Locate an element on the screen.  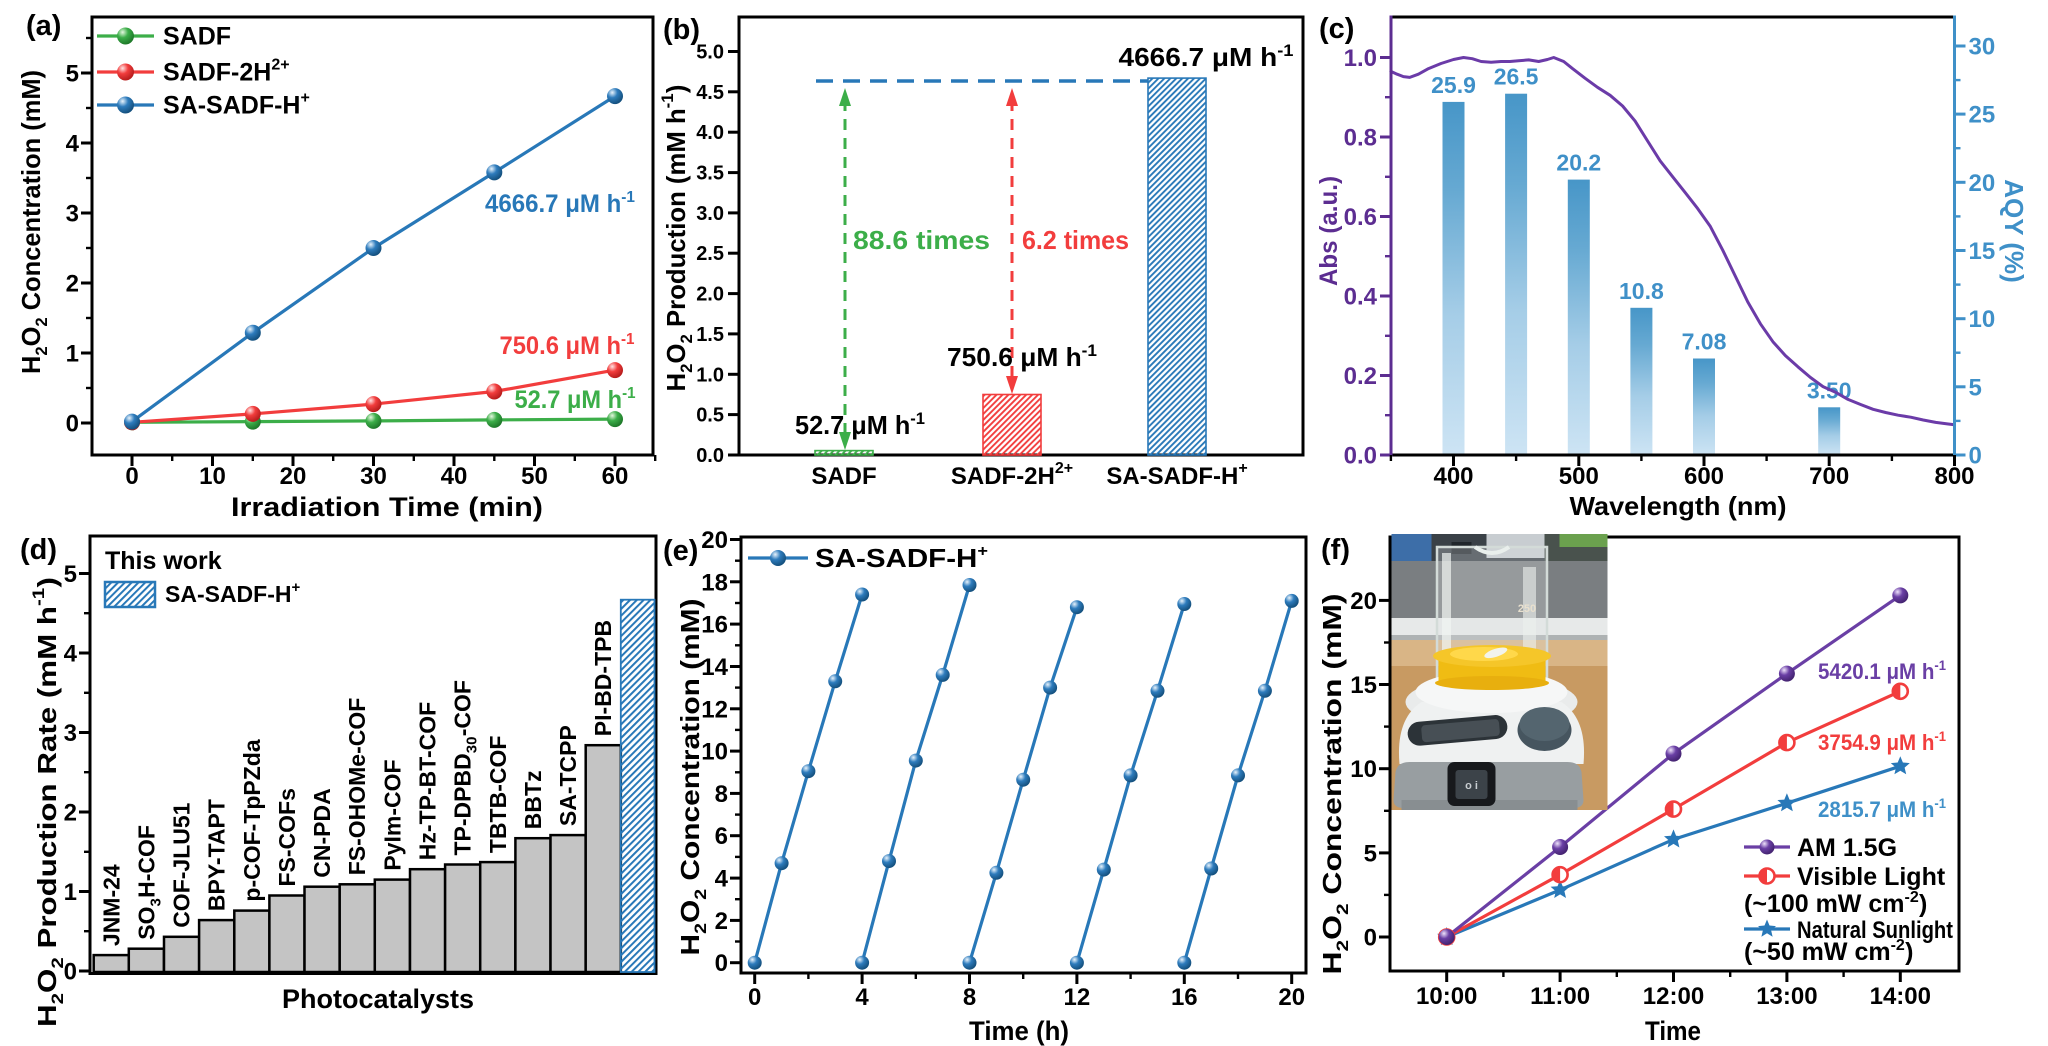
svg-text: 3.0 is located at coordinates (710, 214).